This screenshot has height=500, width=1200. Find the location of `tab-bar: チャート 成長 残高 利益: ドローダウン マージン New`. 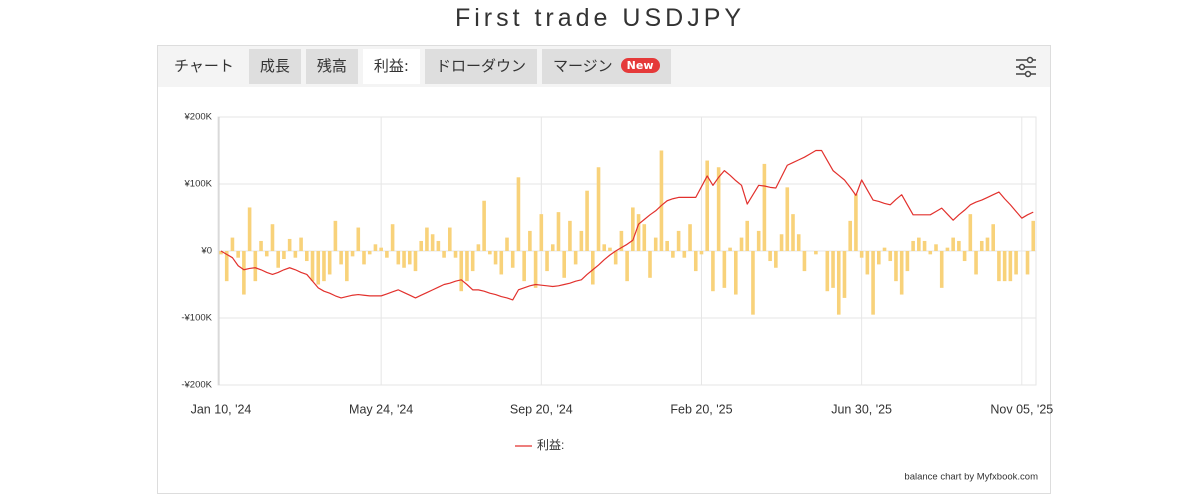

tab-bar: チャート 成長 残高 利益: ドローダウン マージン New is located at coordinates (604, 66).